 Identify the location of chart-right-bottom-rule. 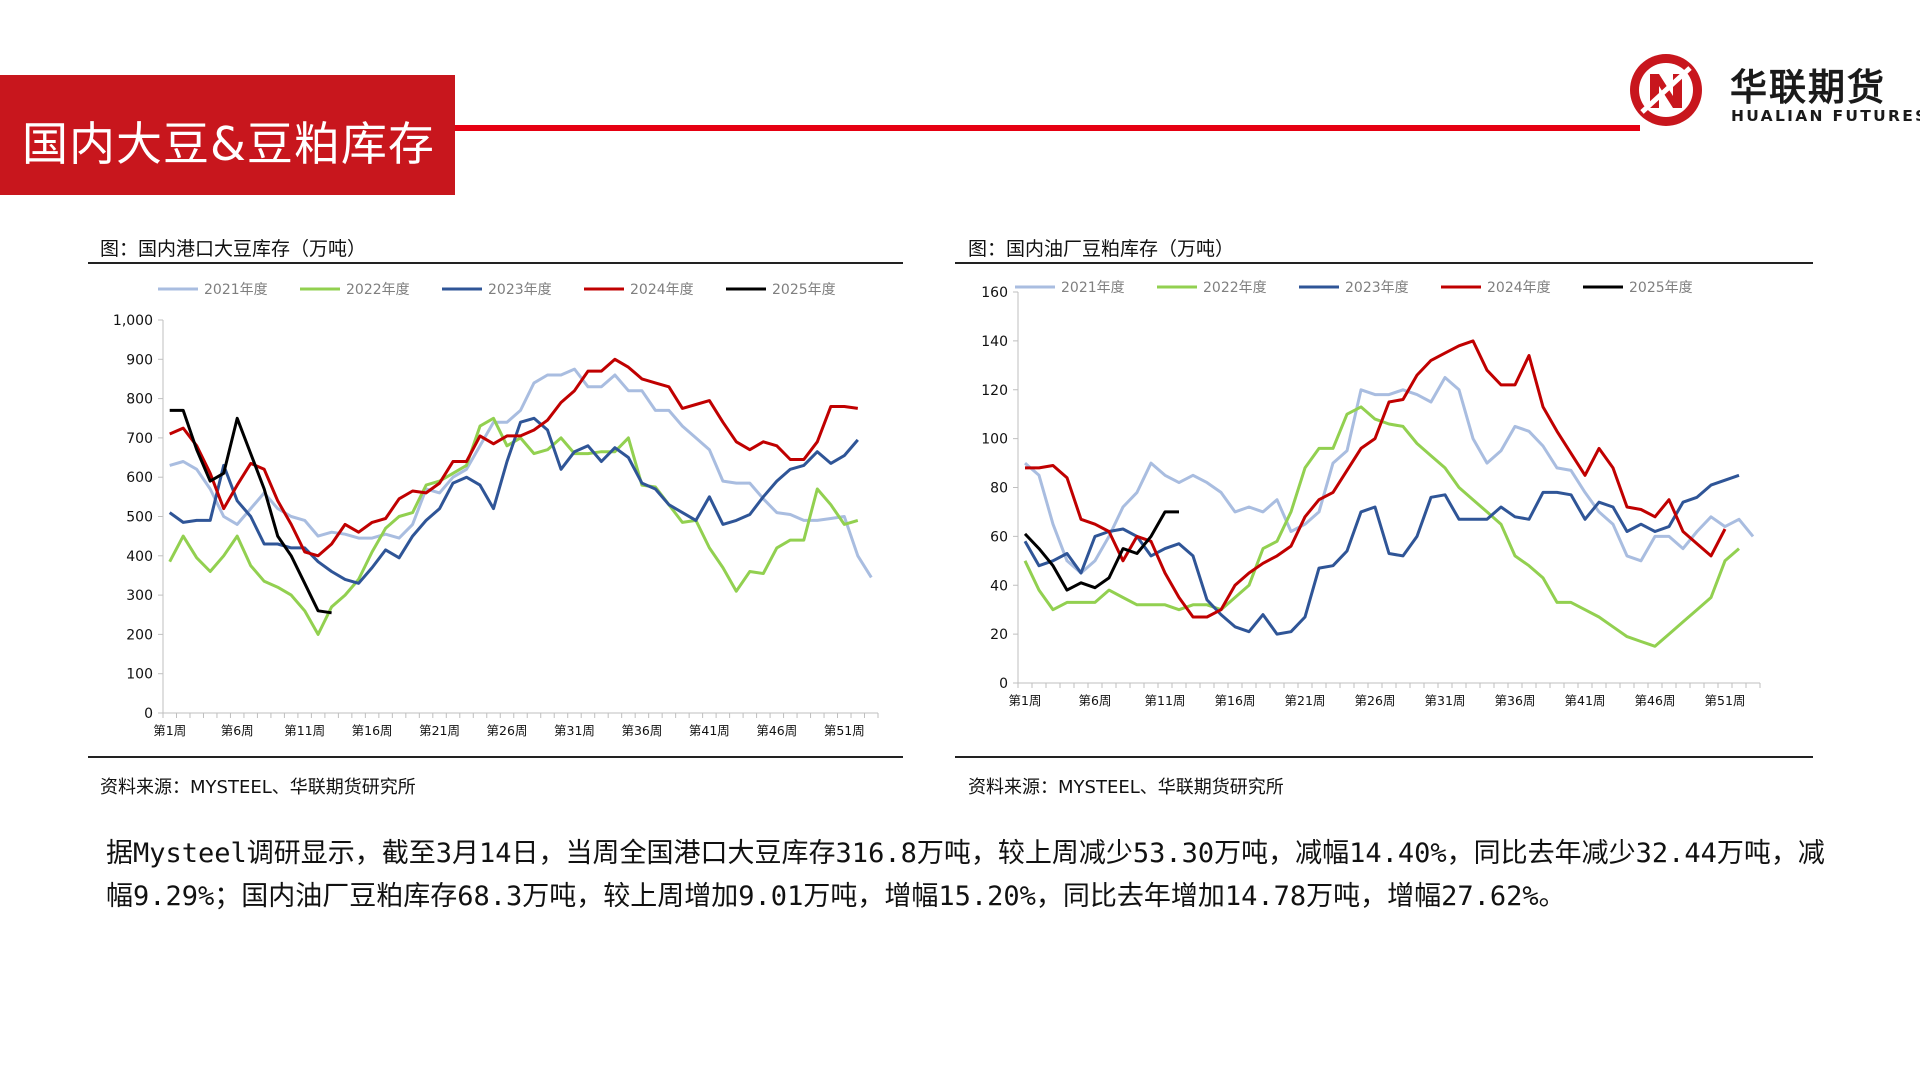
(1384, 757).